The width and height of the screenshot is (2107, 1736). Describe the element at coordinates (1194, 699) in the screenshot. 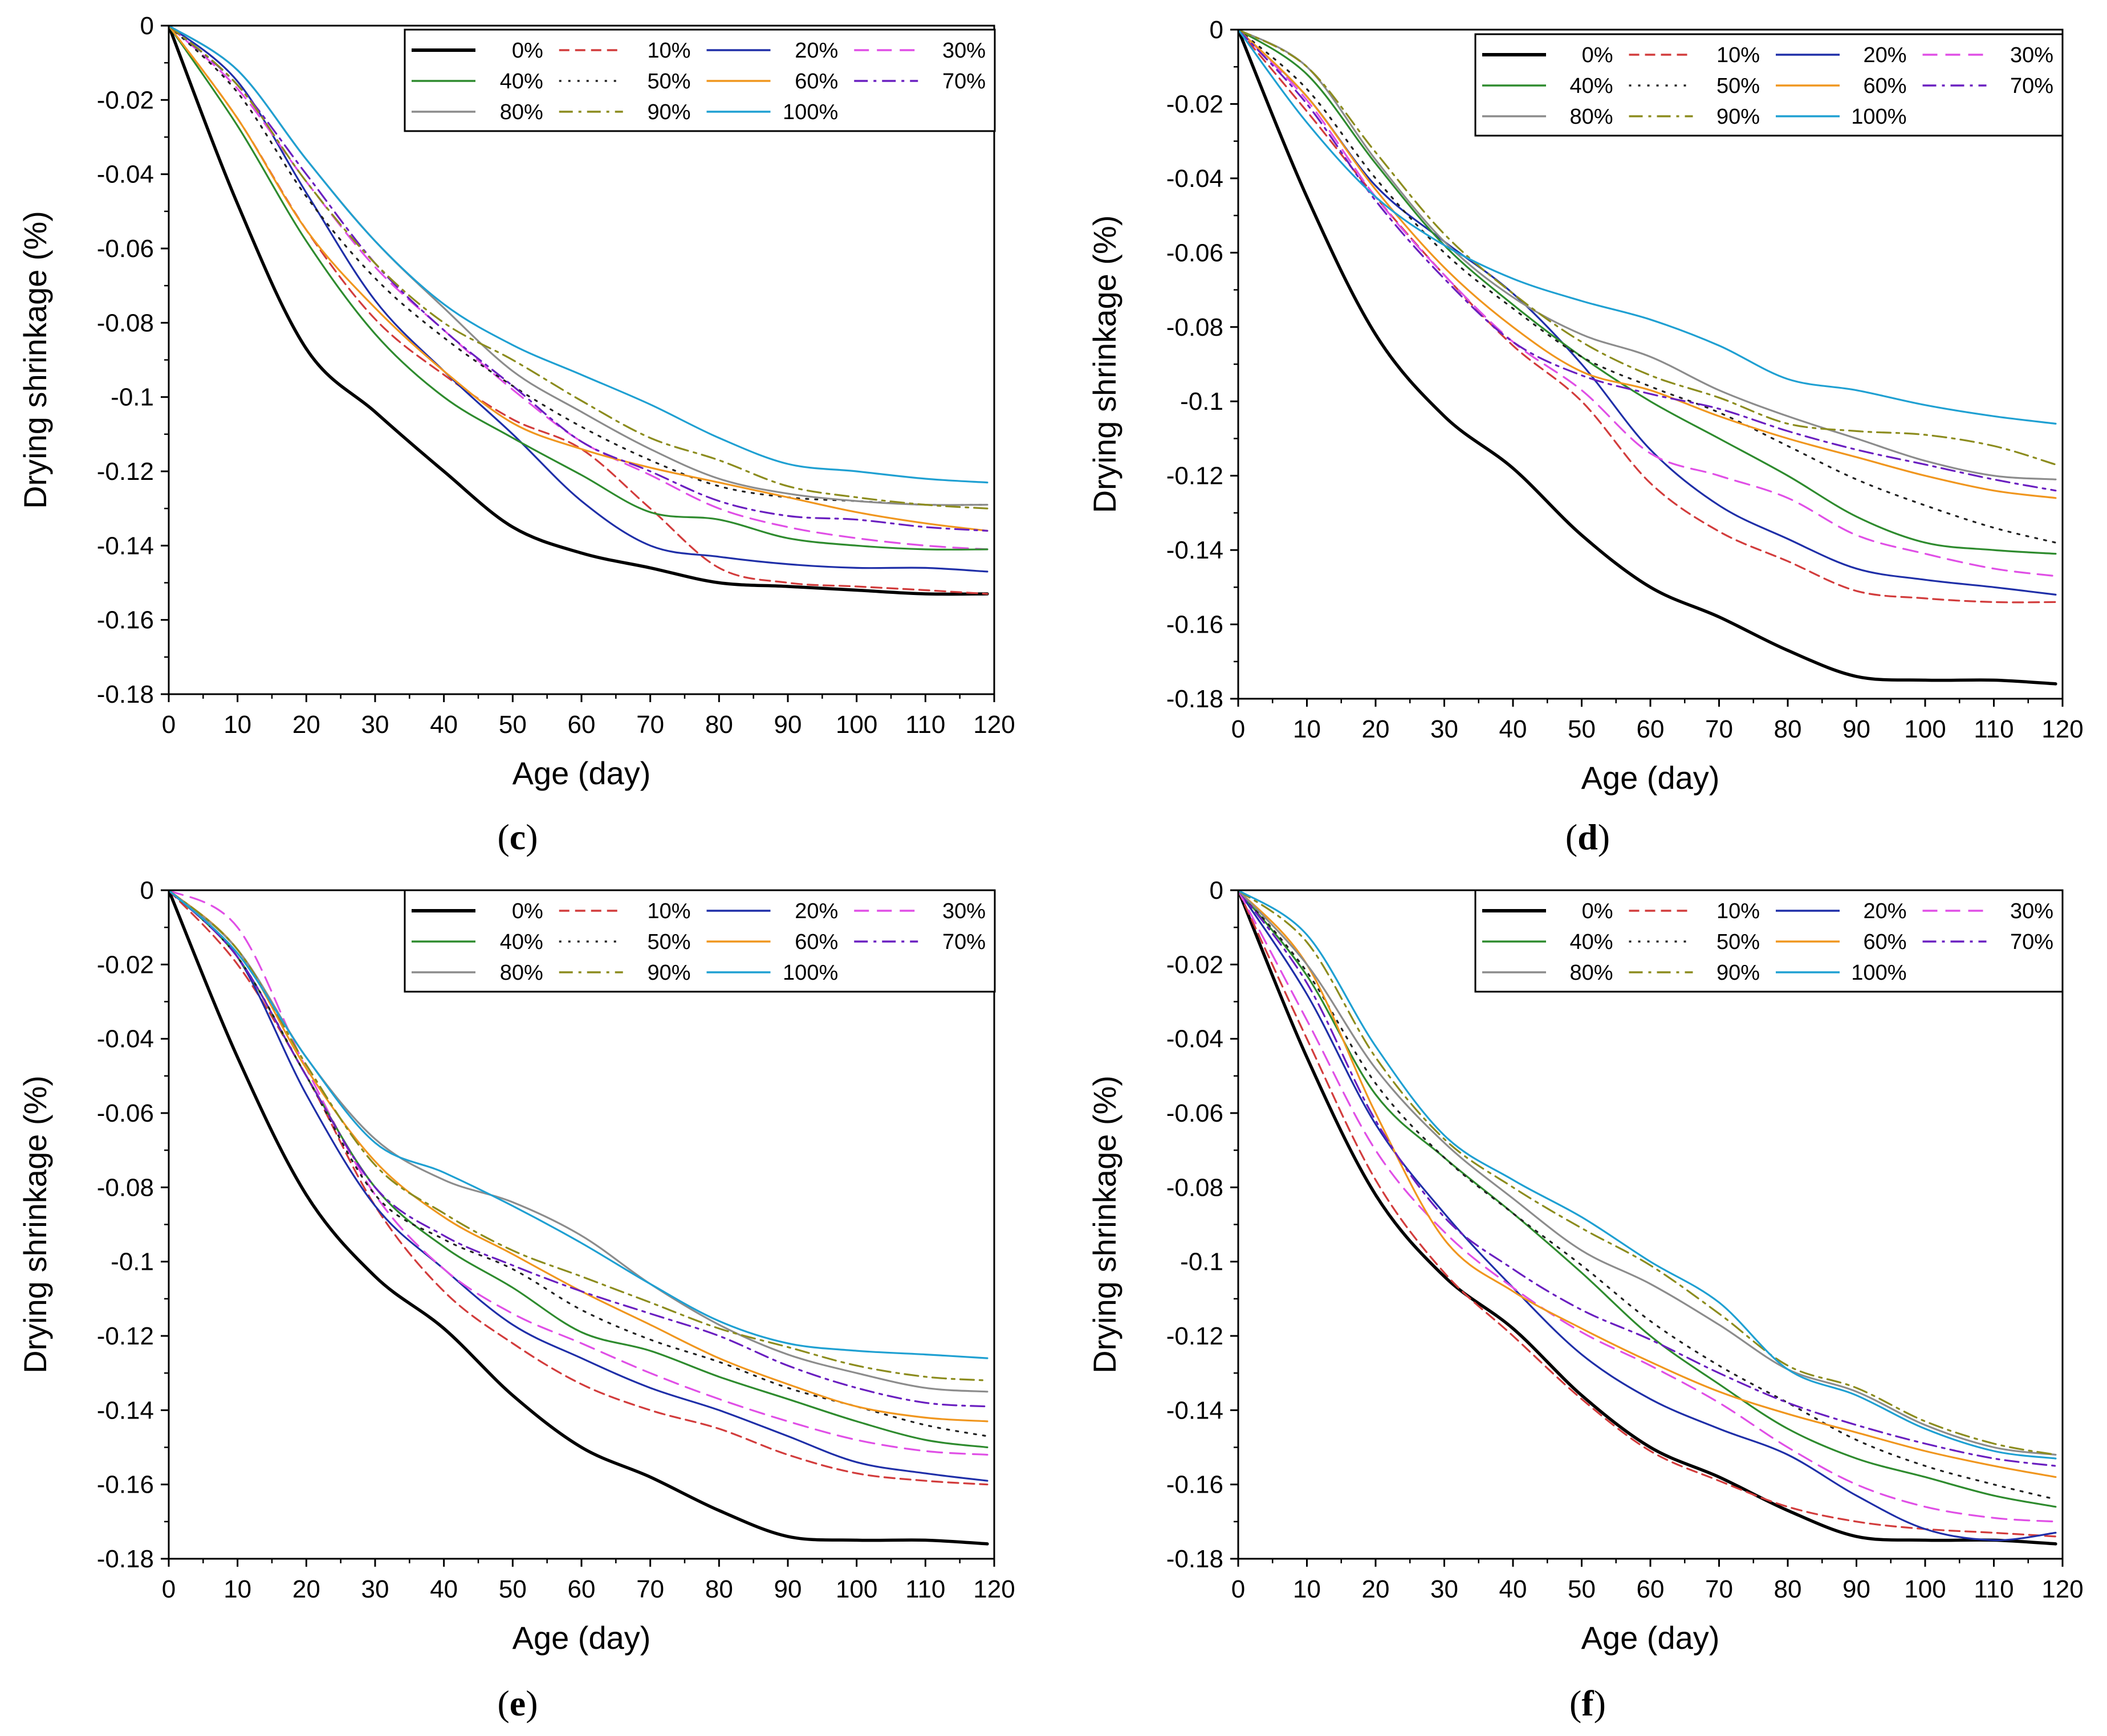

I see `y-tick-label: -0.18` at that location.